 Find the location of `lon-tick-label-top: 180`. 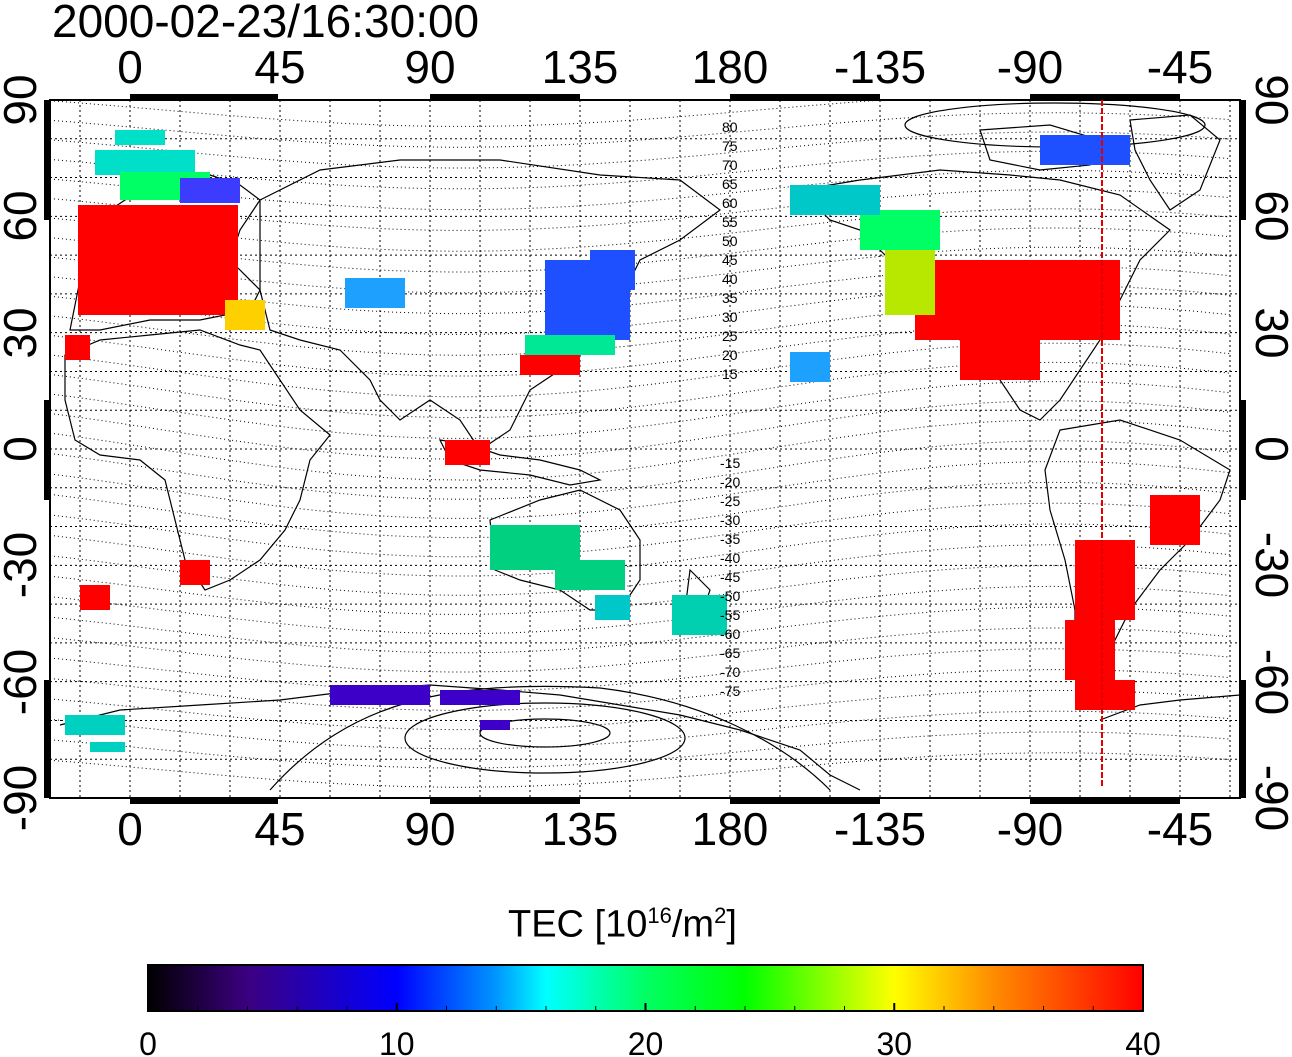

lon-tick-label-top: 180 is located at coordinates (730, 67).